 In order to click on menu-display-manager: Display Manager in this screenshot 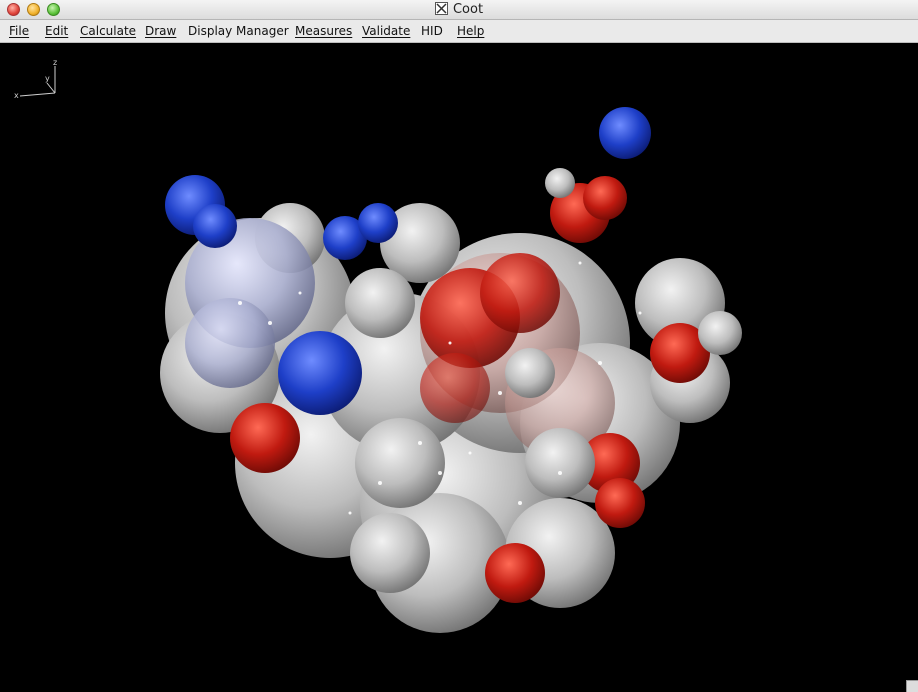, I will do `click(238, 31)`.